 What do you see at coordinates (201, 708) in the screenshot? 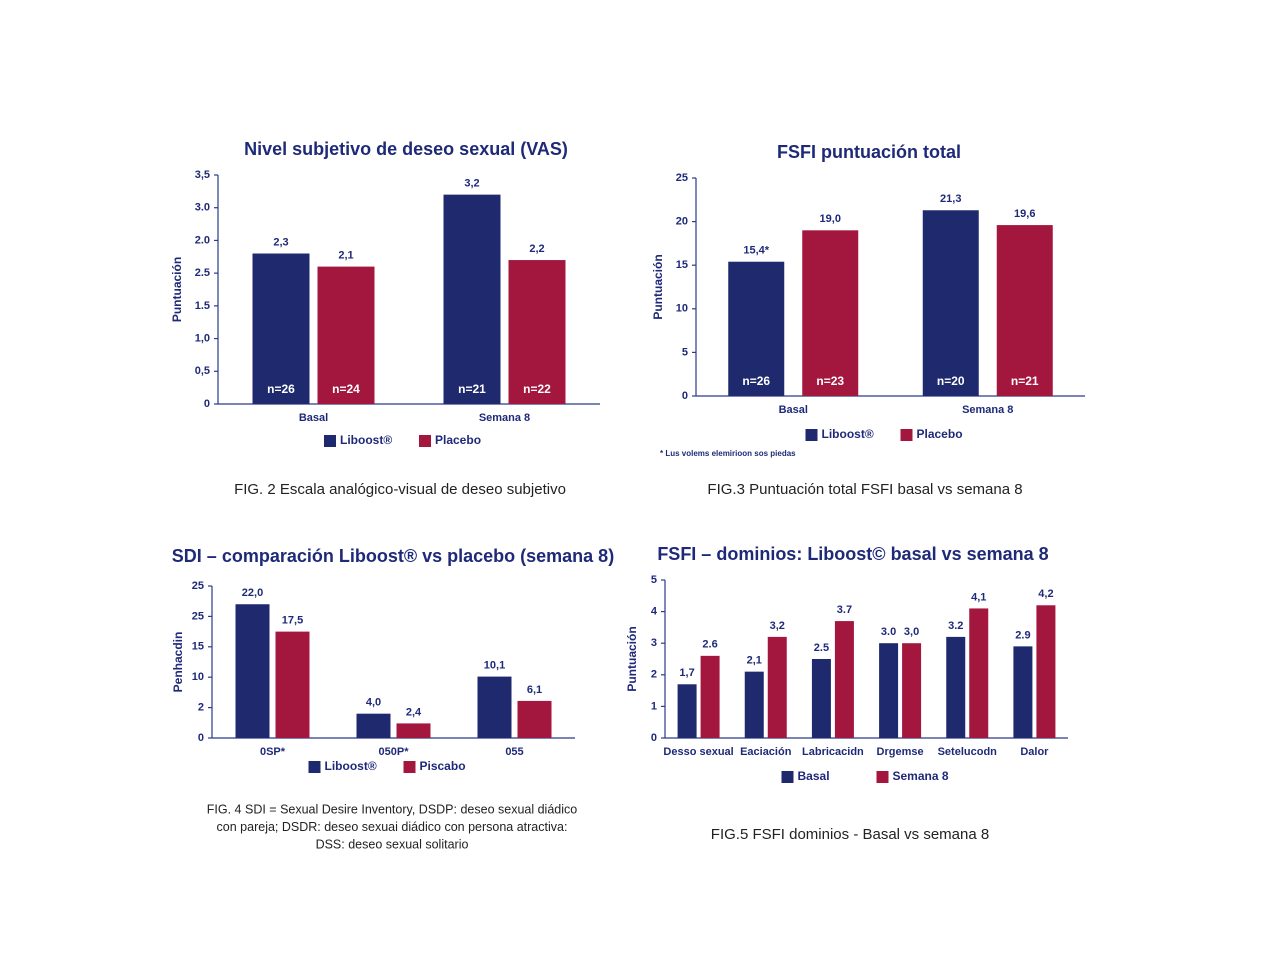
I see `y-tick-label: 2` at bounding box center [201, 708].